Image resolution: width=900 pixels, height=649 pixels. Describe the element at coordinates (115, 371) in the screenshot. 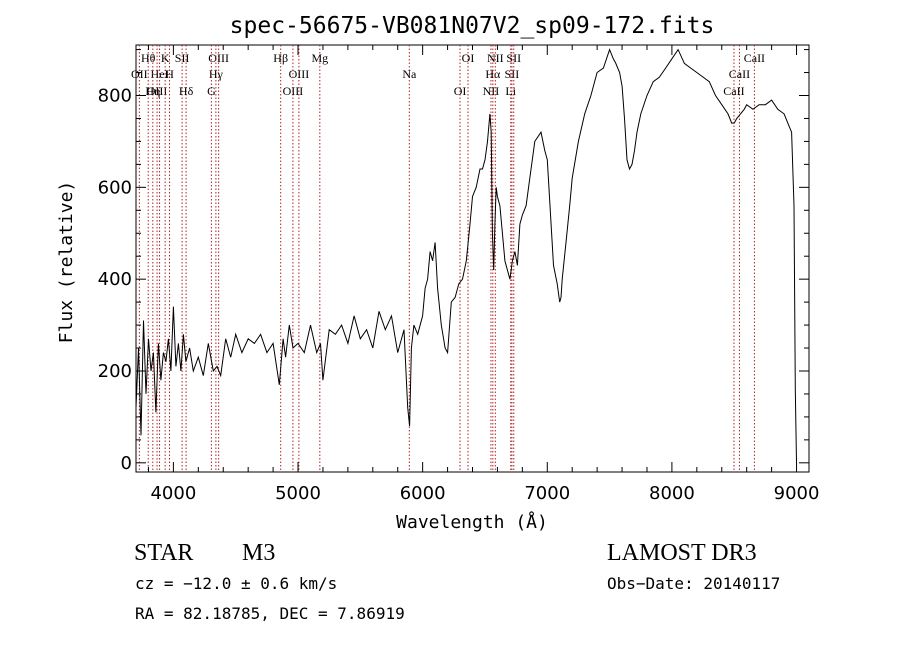

I see `y-tick-label: 200` at that location.